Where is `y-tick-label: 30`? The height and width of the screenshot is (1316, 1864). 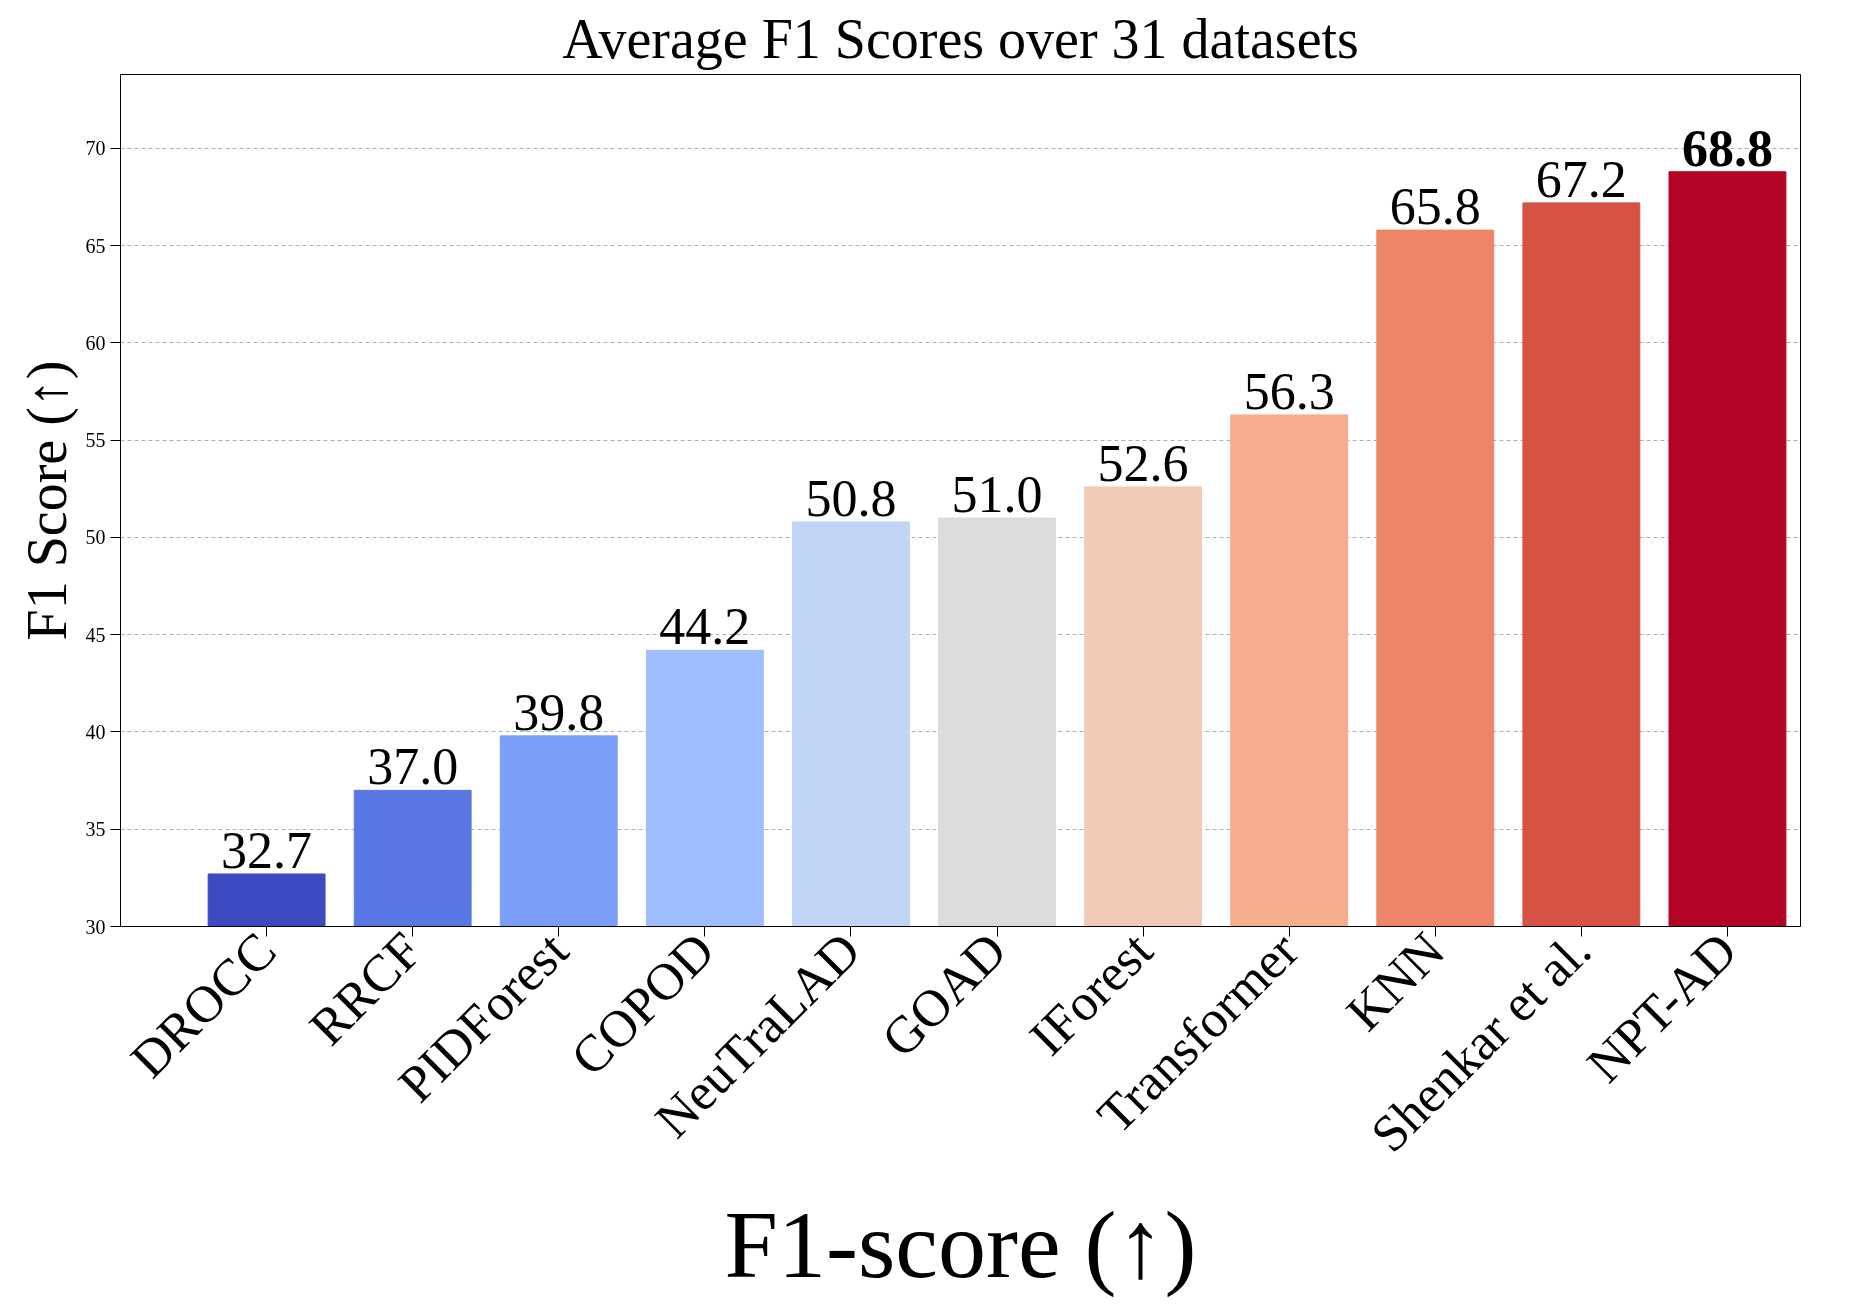
y-tick-label: 30 is located at coordinates (95, 926).